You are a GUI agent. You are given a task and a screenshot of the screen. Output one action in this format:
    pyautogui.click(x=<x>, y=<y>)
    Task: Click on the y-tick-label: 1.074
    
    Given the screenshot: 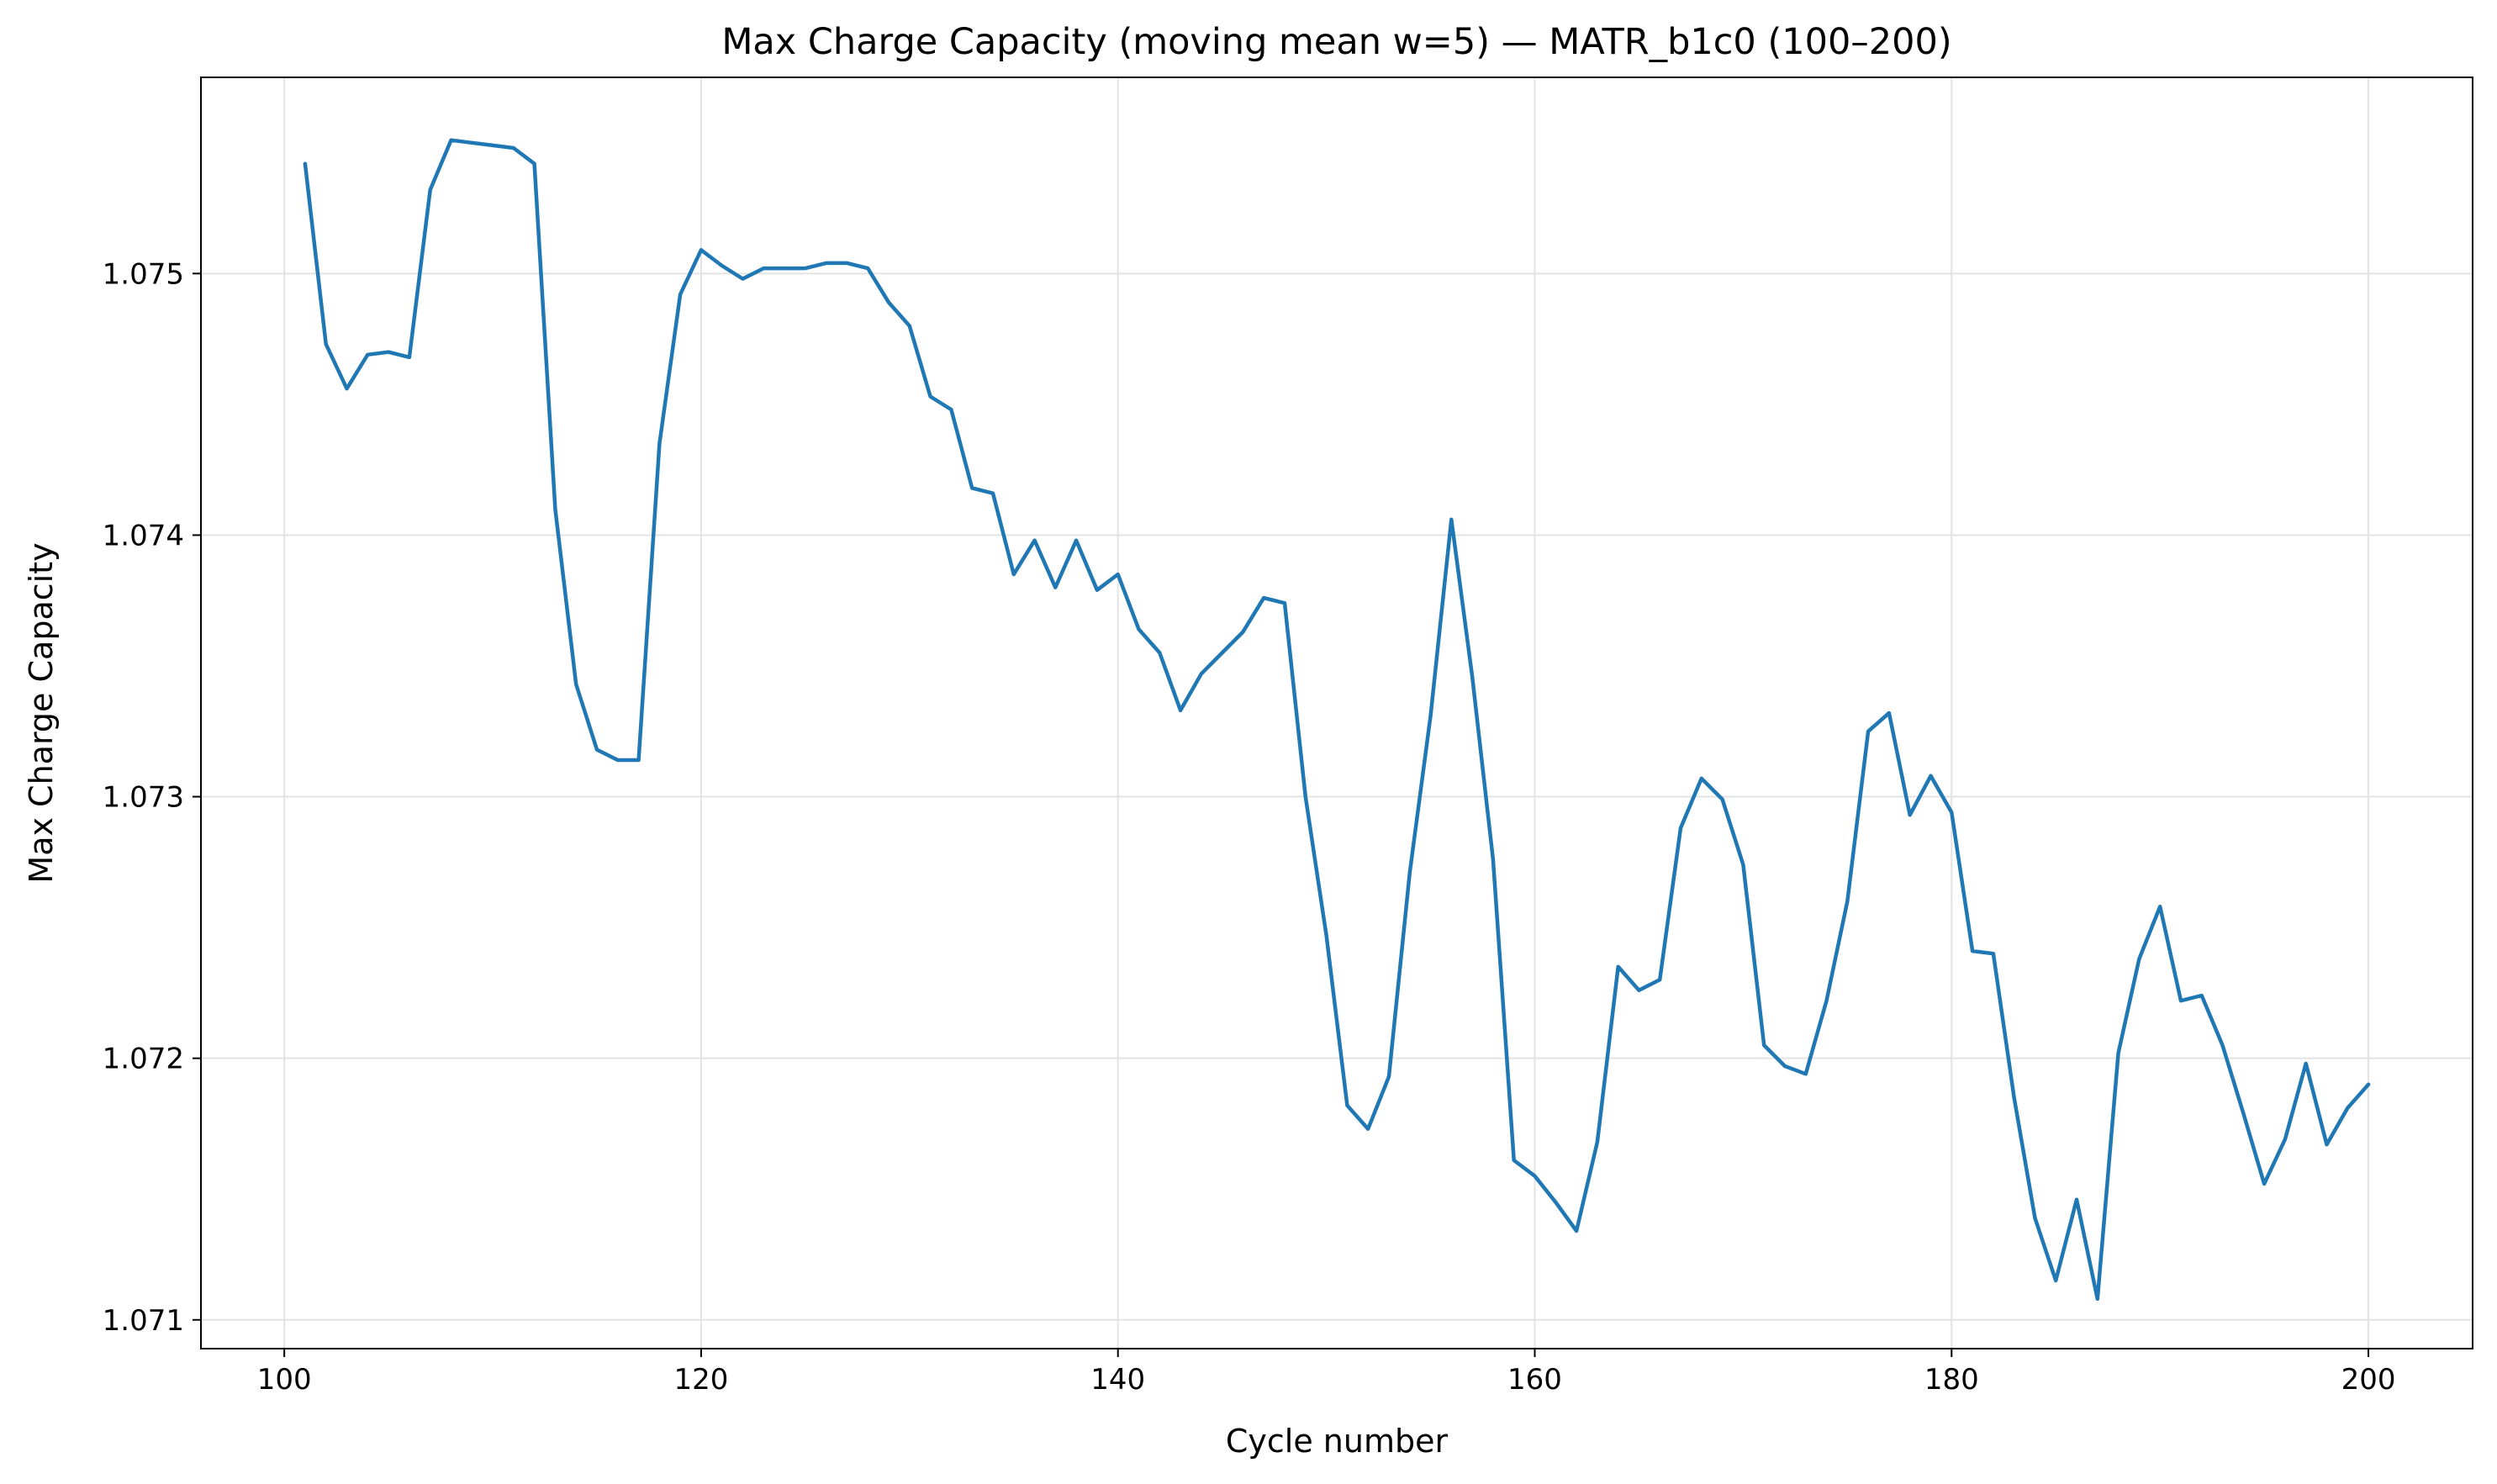 What is the action you would take?
    pyautogui.click(x=143, y=535)
    